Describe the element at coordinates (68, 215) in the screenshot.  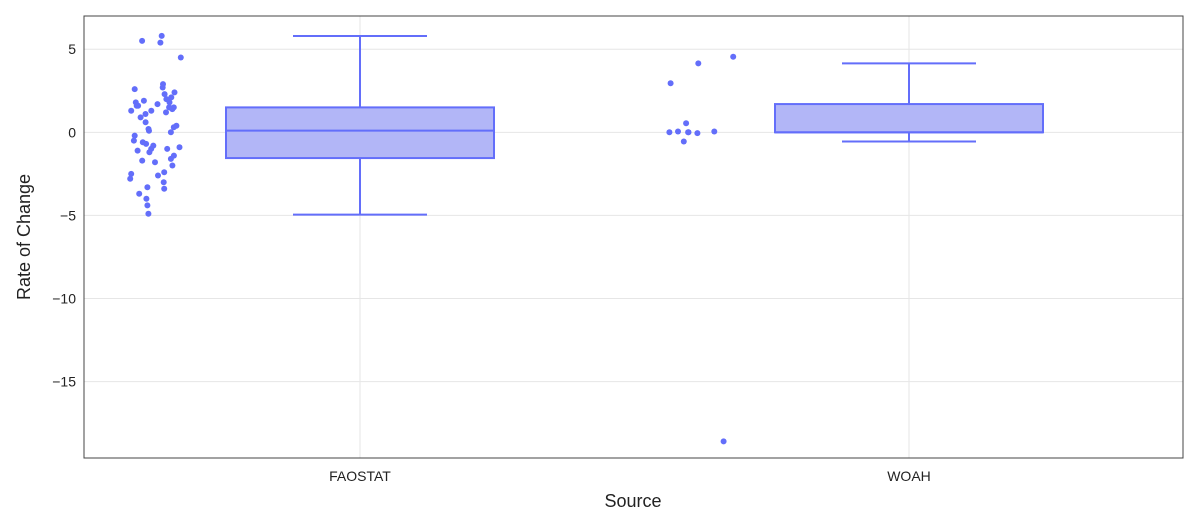
I see `y-tick-label: −5` at that location.